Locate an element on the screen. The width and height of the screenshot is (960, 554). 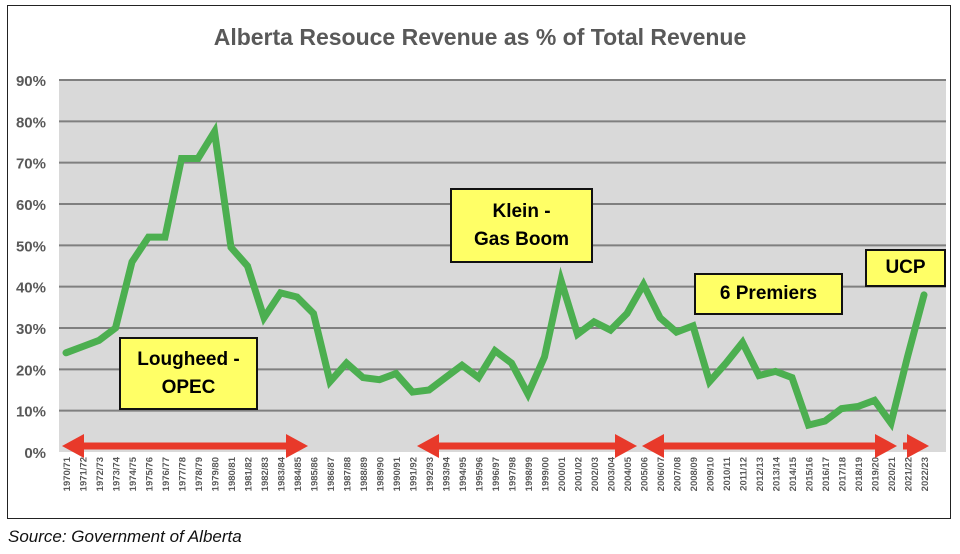
y-tick-label: 20% is located at coordinates (31, 370).